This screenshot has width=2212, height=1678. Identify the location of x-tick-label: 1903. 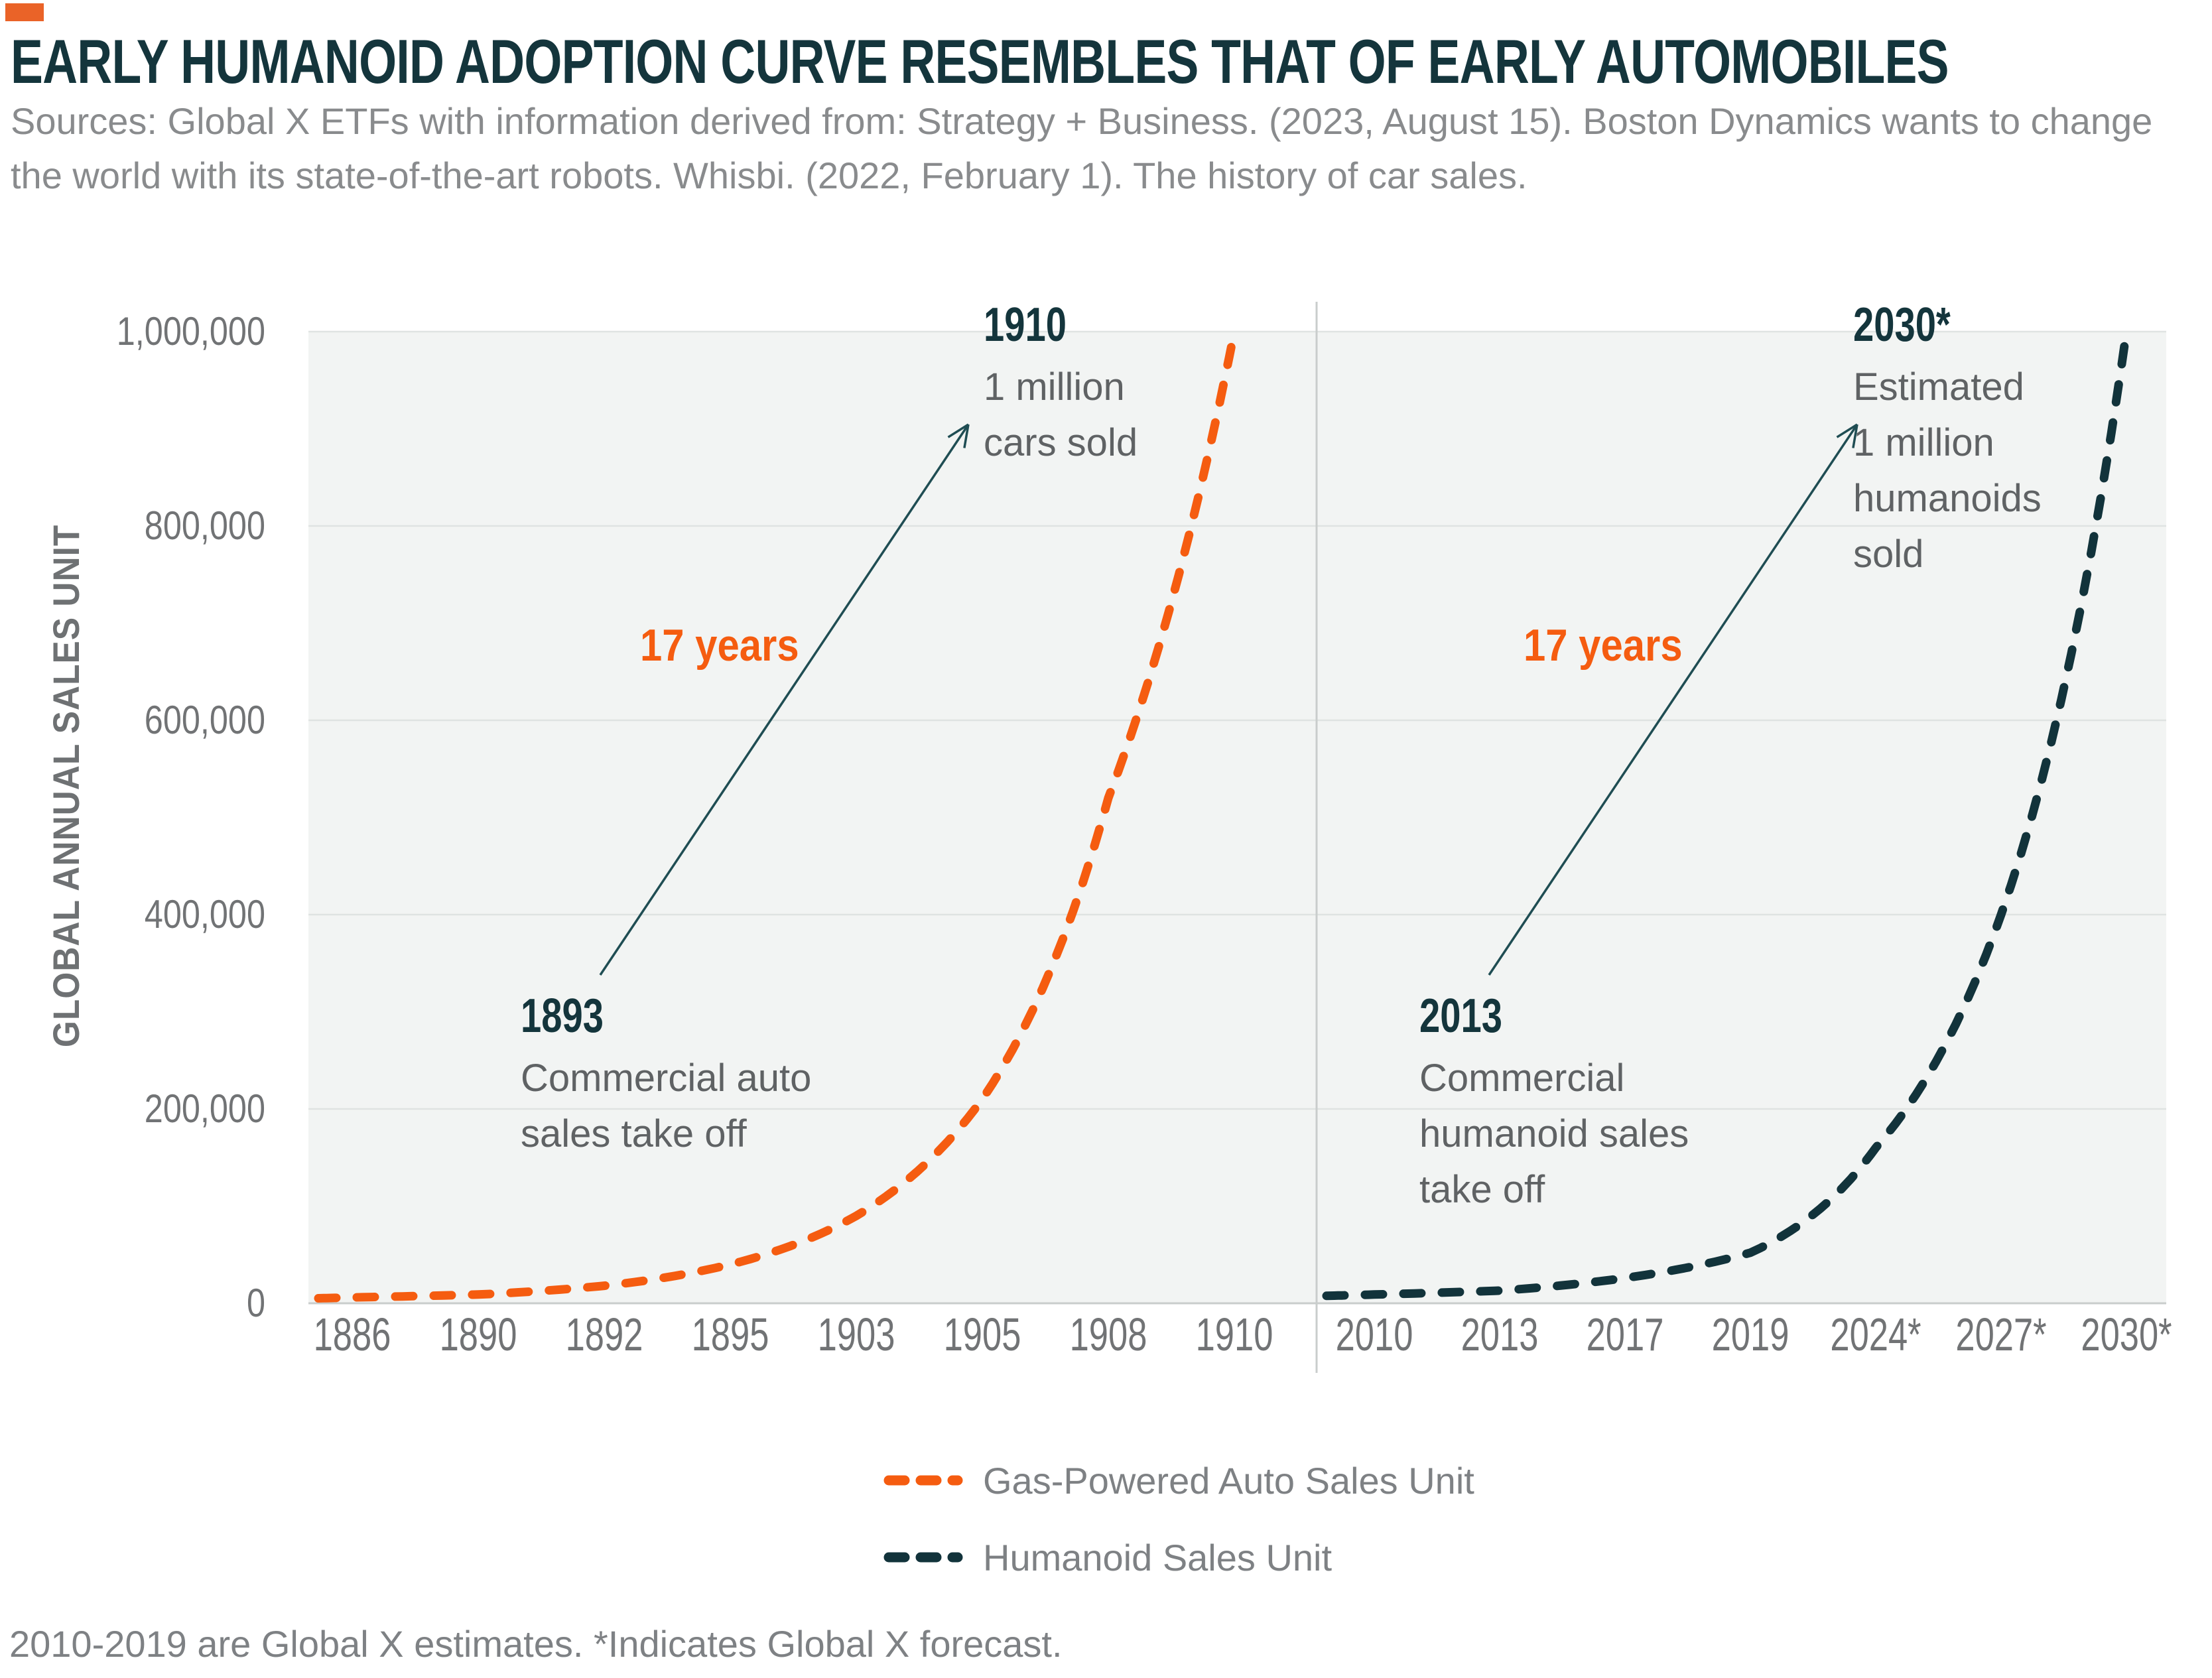
(856, 1334).